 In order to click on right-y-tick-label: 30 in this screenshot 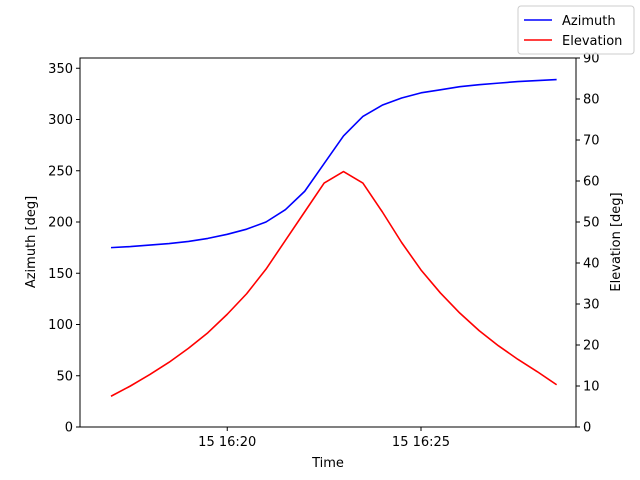, I will do `click(591, 305)`.